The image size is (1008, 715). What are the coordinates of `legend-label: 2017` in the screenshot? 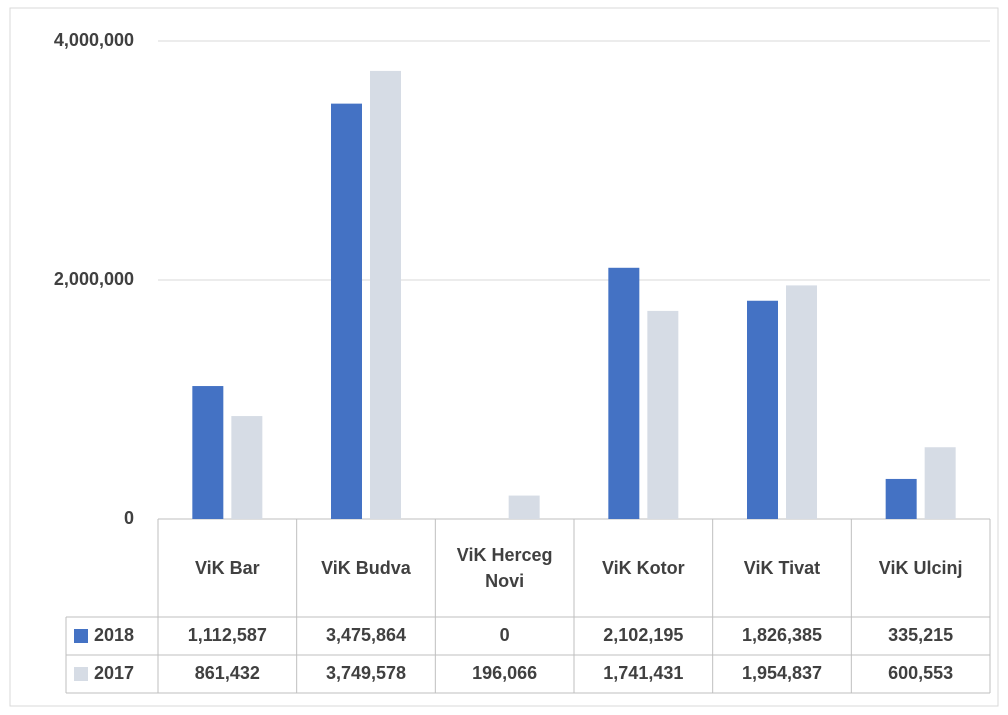 It's located at (114, 673).